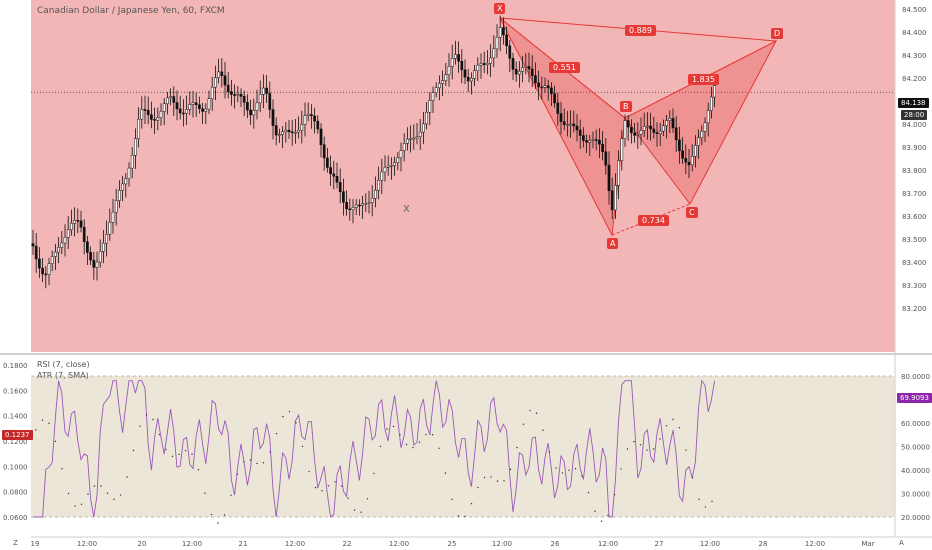 This screenshot has height=550, width=932. Describe the element at coordinates (15, 543) in the screenshot. I see `corner-left-label: Z` at that location.